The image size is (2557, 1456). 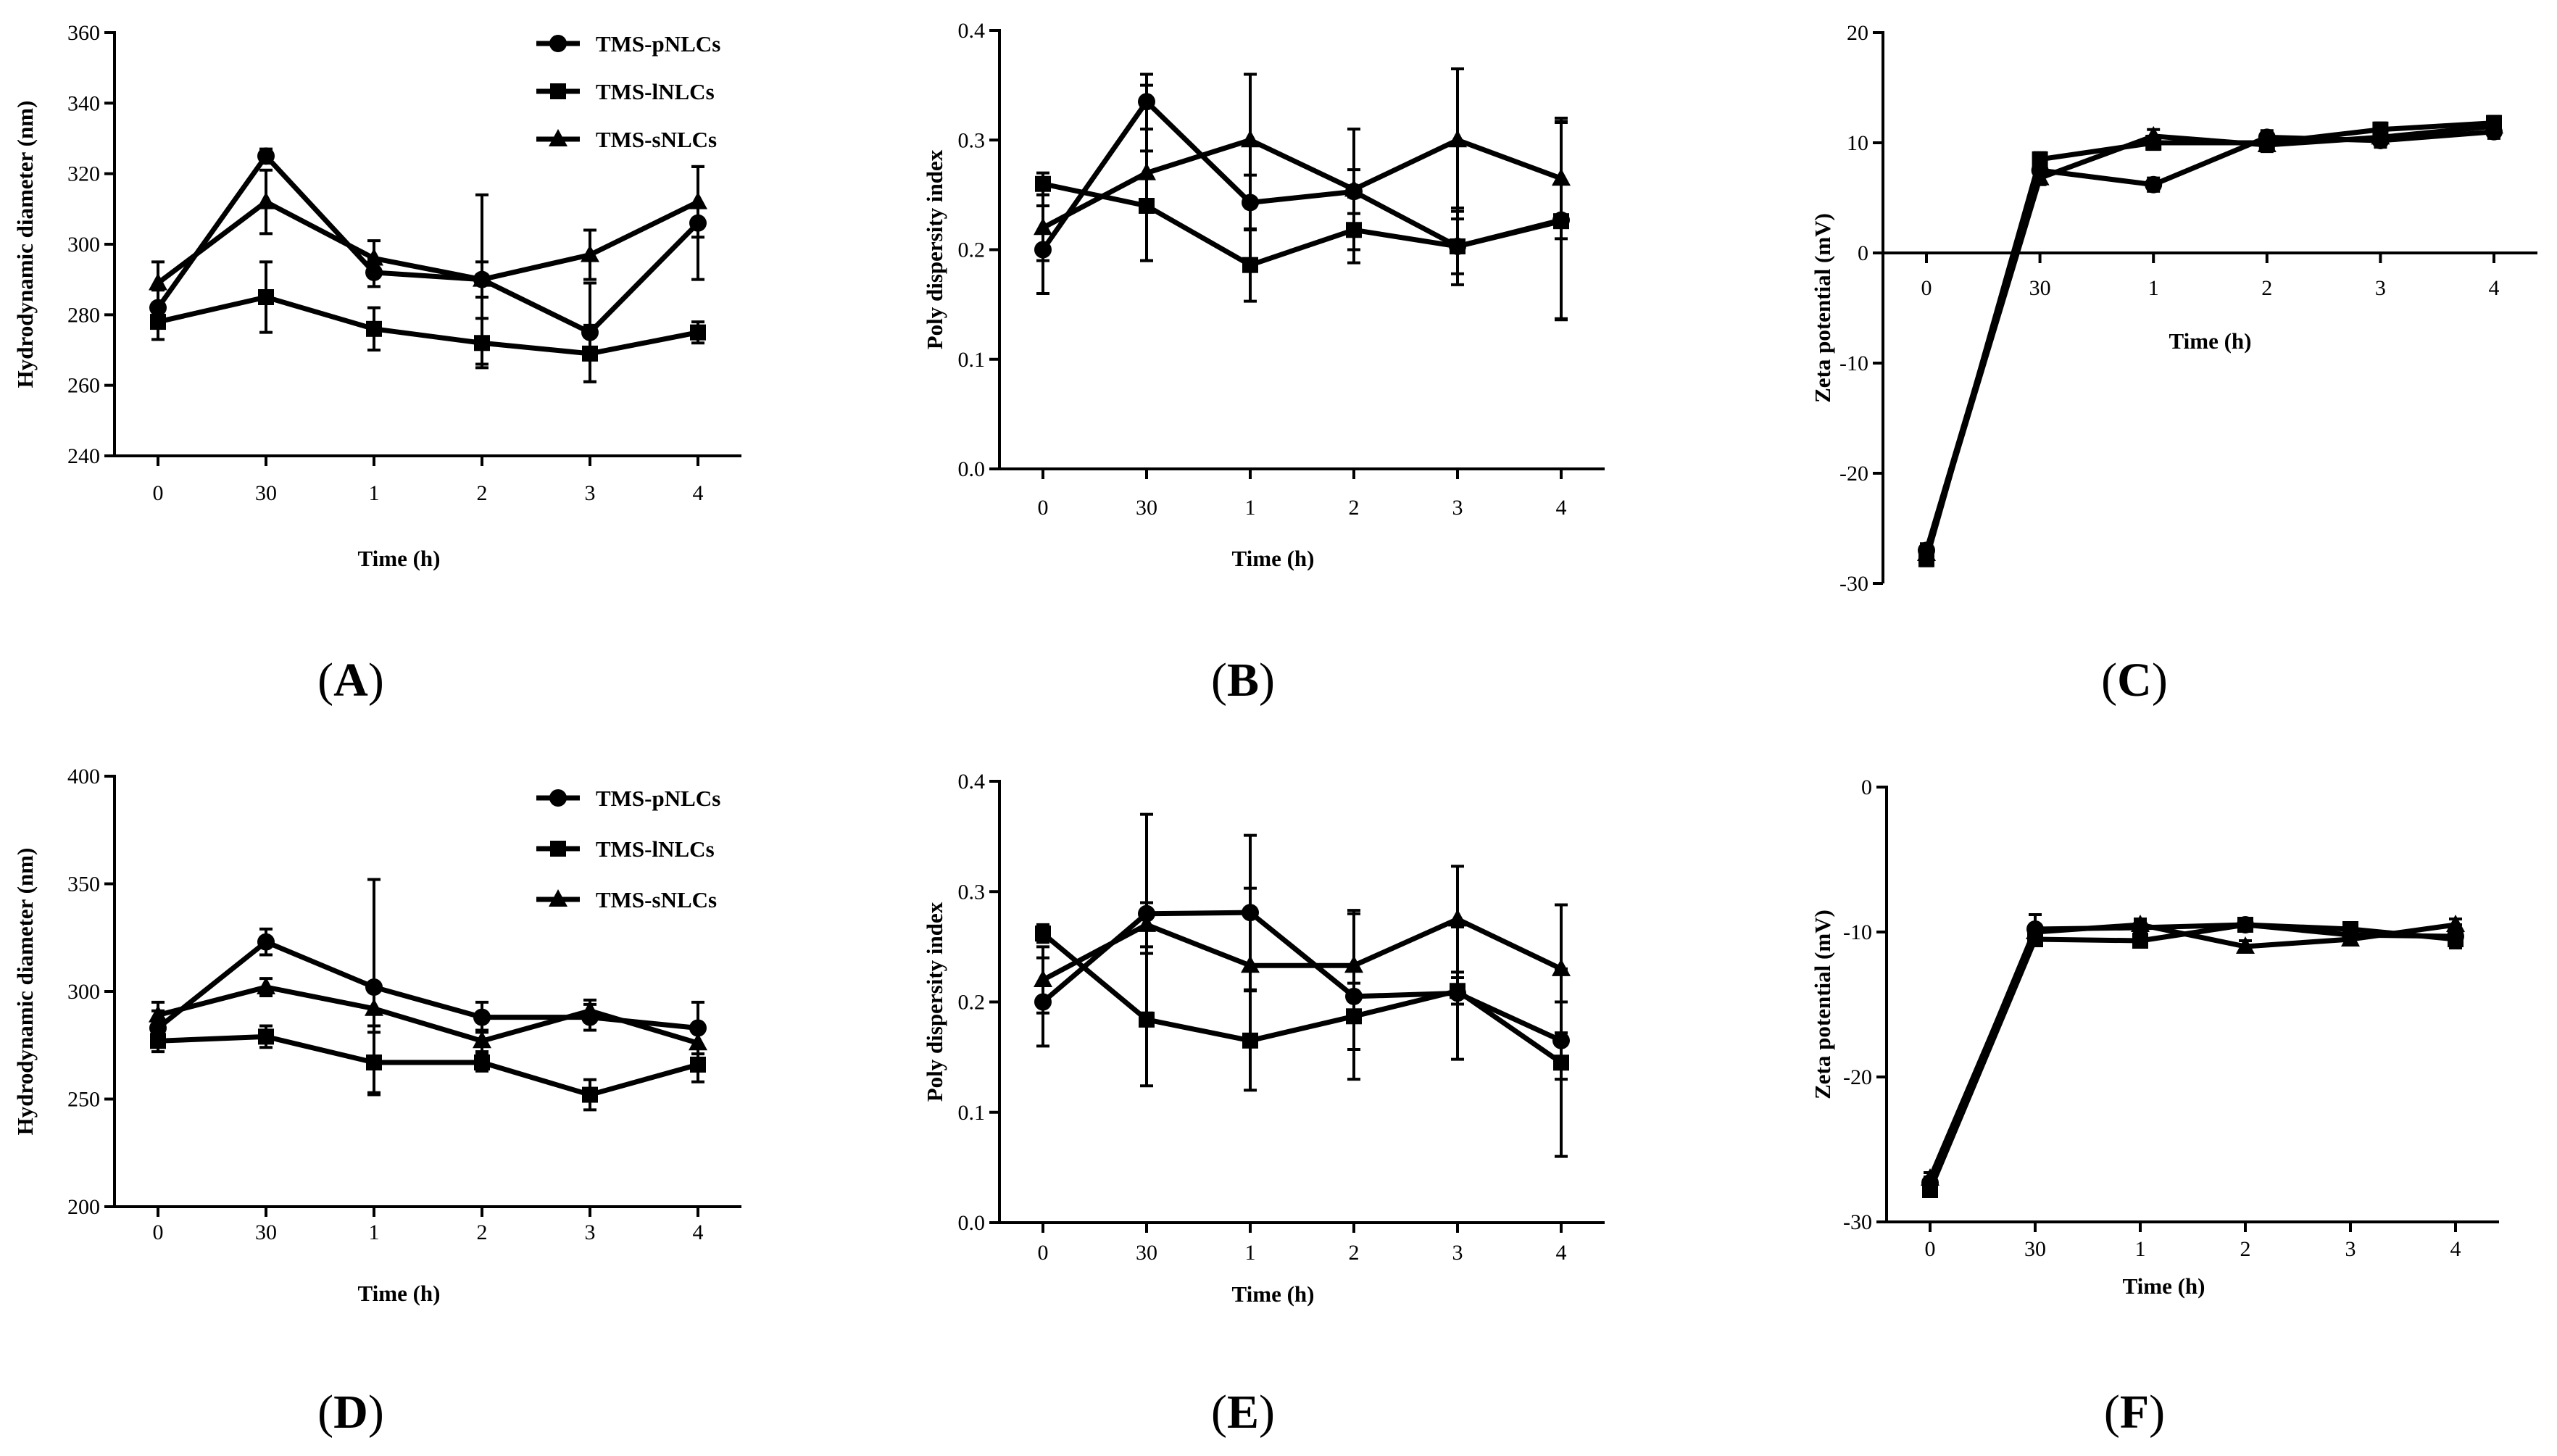 What do you see at coordinates (1250, 508) in the screenshot?
I see `x-tick-label: 1` at bounding box center [1250, 508].